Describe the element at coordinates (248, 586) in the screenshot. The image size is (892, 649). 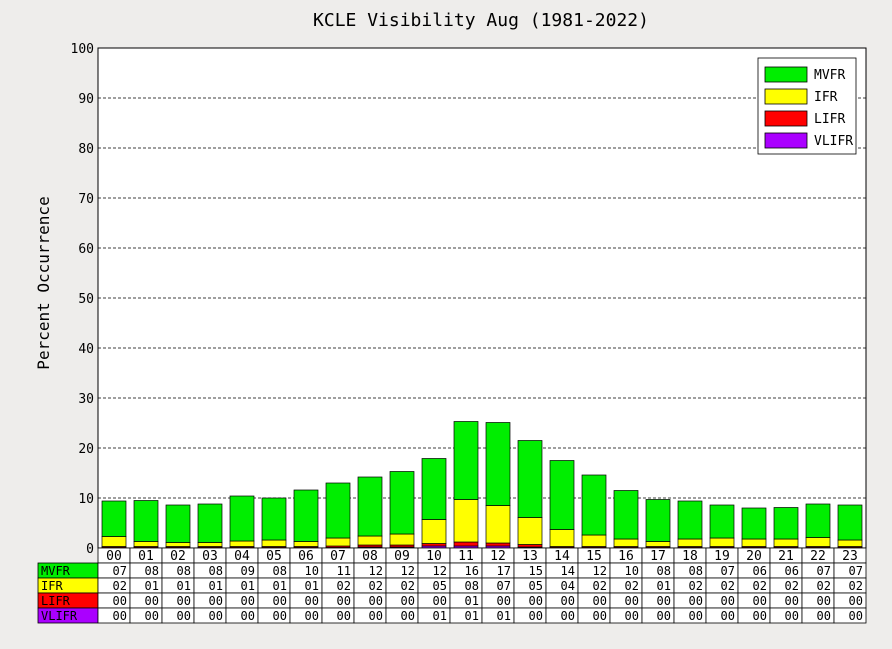
I see `table-value-ifr: 01` at that location.